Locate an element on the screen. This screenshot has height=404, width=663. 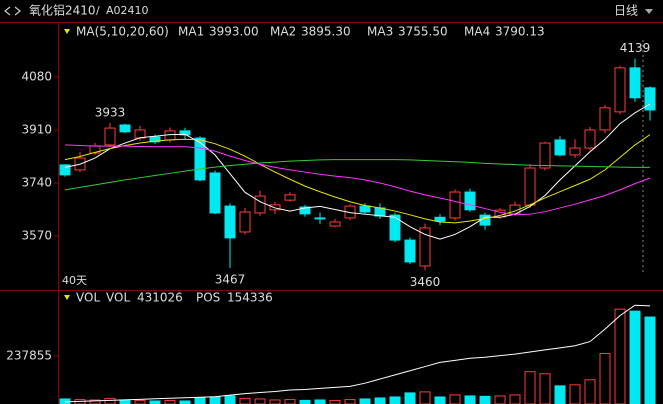
legend-name: POS is located at coordinates (208, 298).